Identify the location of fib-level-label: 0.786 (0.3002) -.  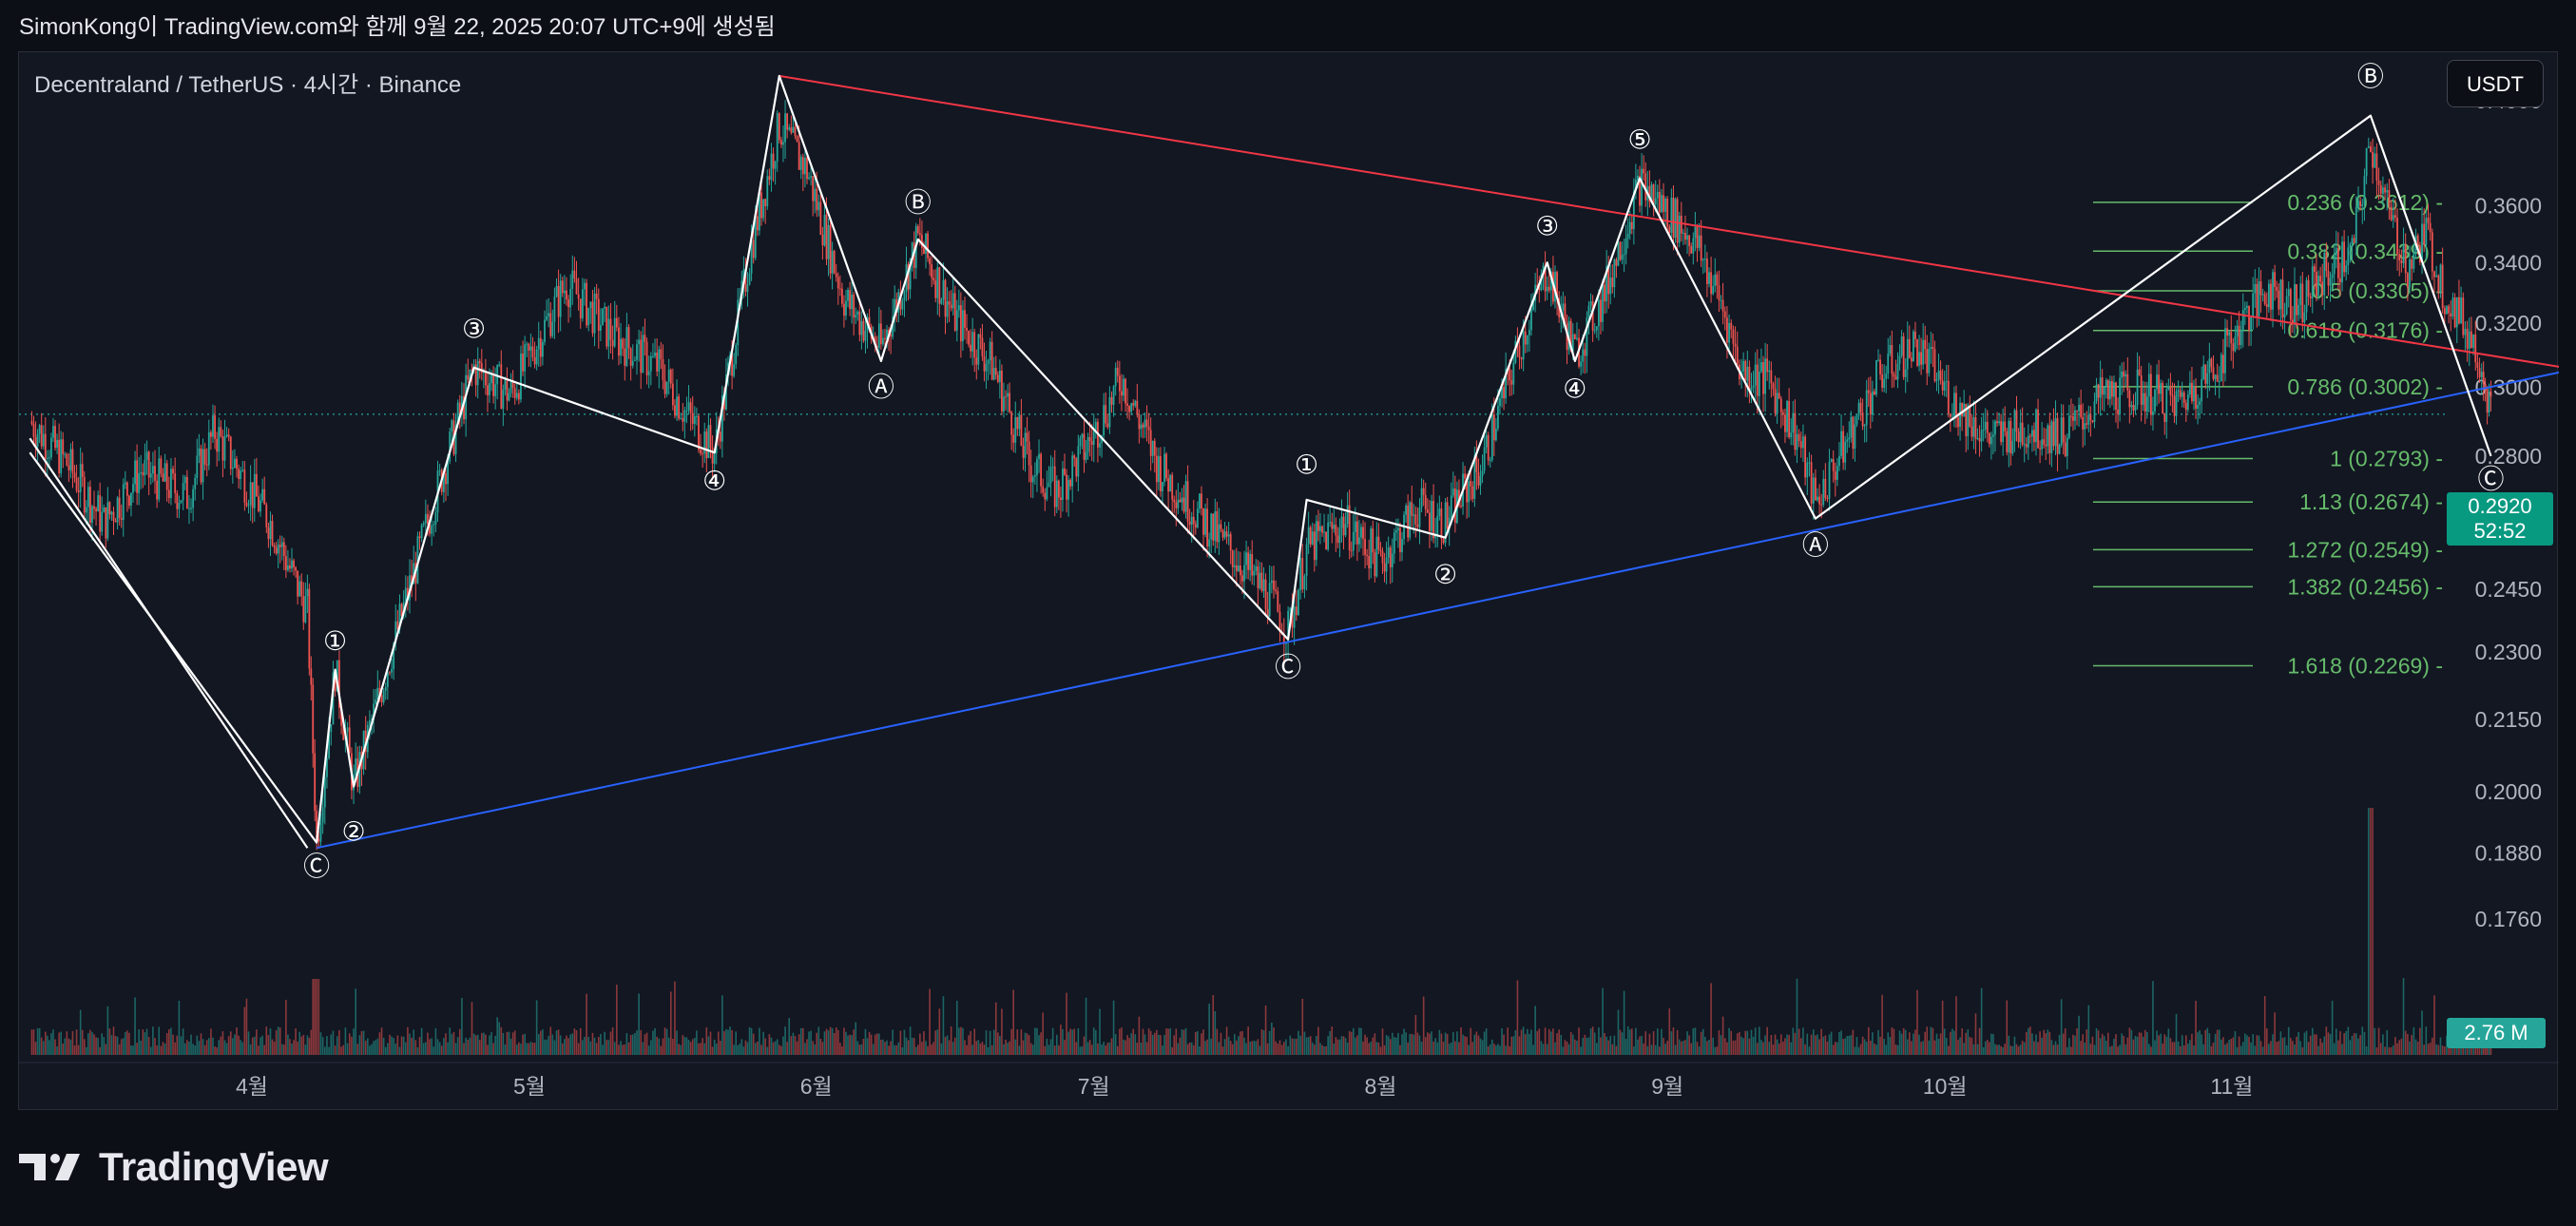
(2365, 387).